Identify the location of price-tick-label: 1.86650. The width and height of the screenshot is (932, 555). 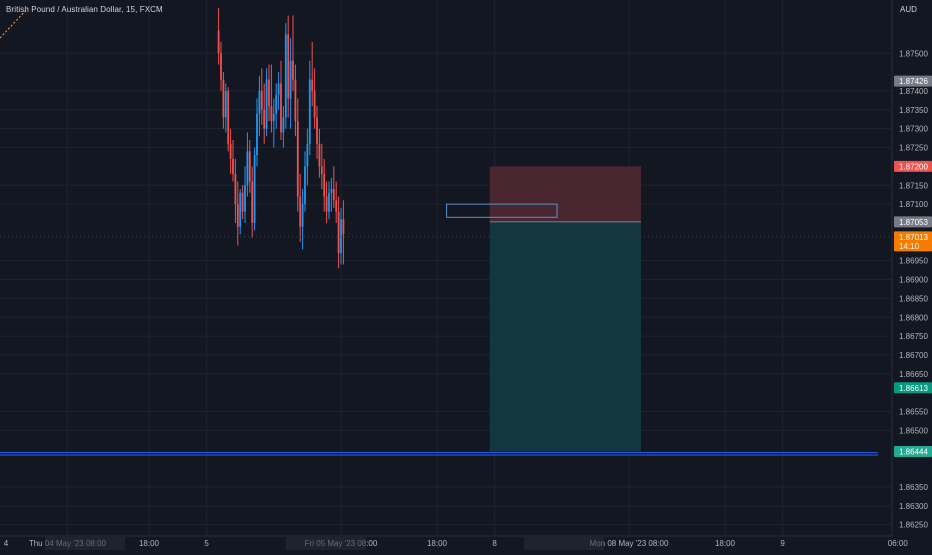
(913, 374).